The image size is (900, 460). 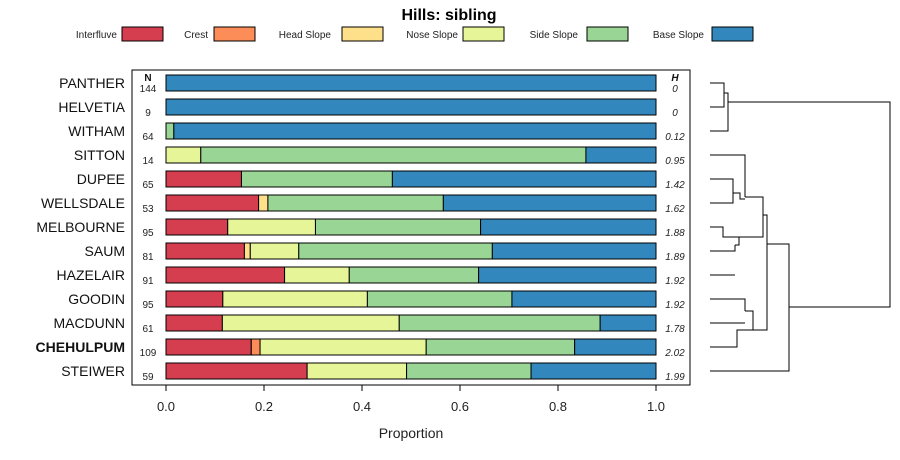 What do you see at coordinates (80, 347) in the screenshot?
I see `row-label-chehulpum: CHEHULPUM` at bounding box center [80, 347].